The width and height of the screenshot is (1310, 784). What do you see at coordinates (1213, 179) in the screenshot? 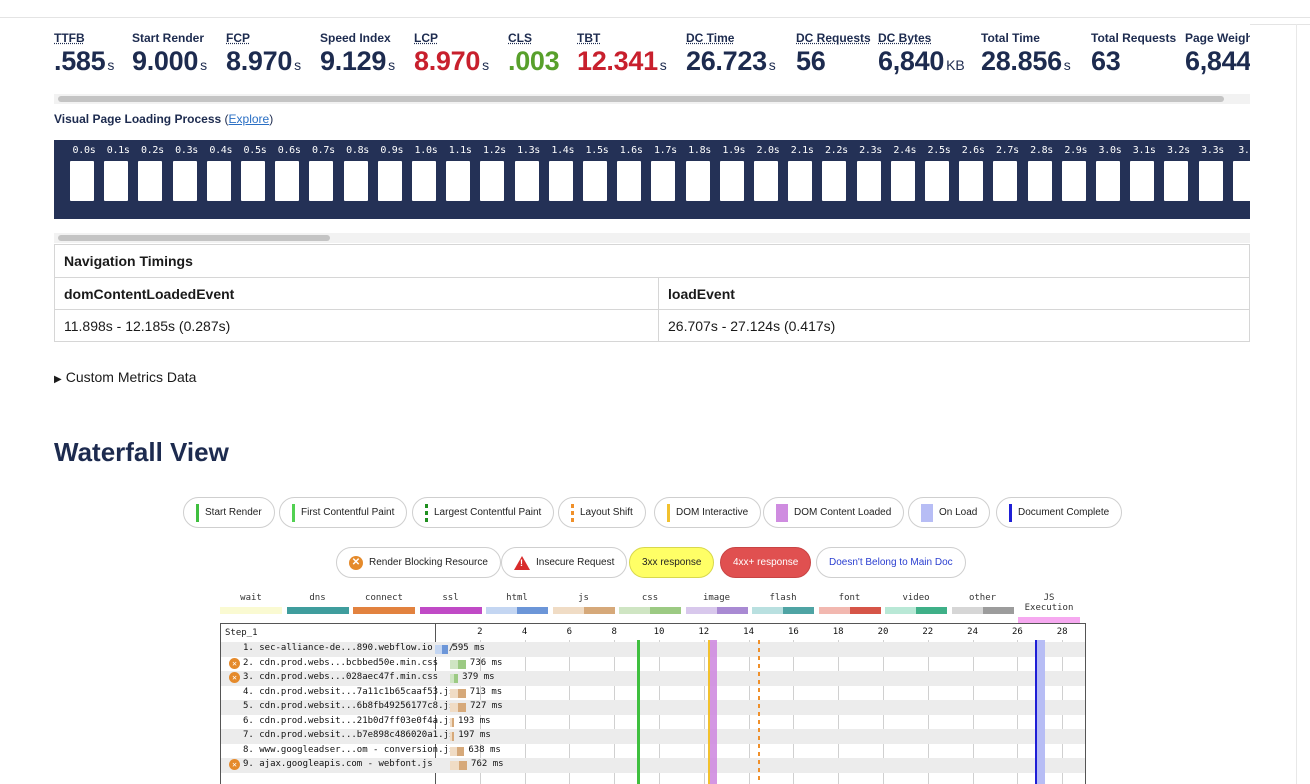
I see `filmstrip-frame: 3.3s` at bounding box center [1213, 179].